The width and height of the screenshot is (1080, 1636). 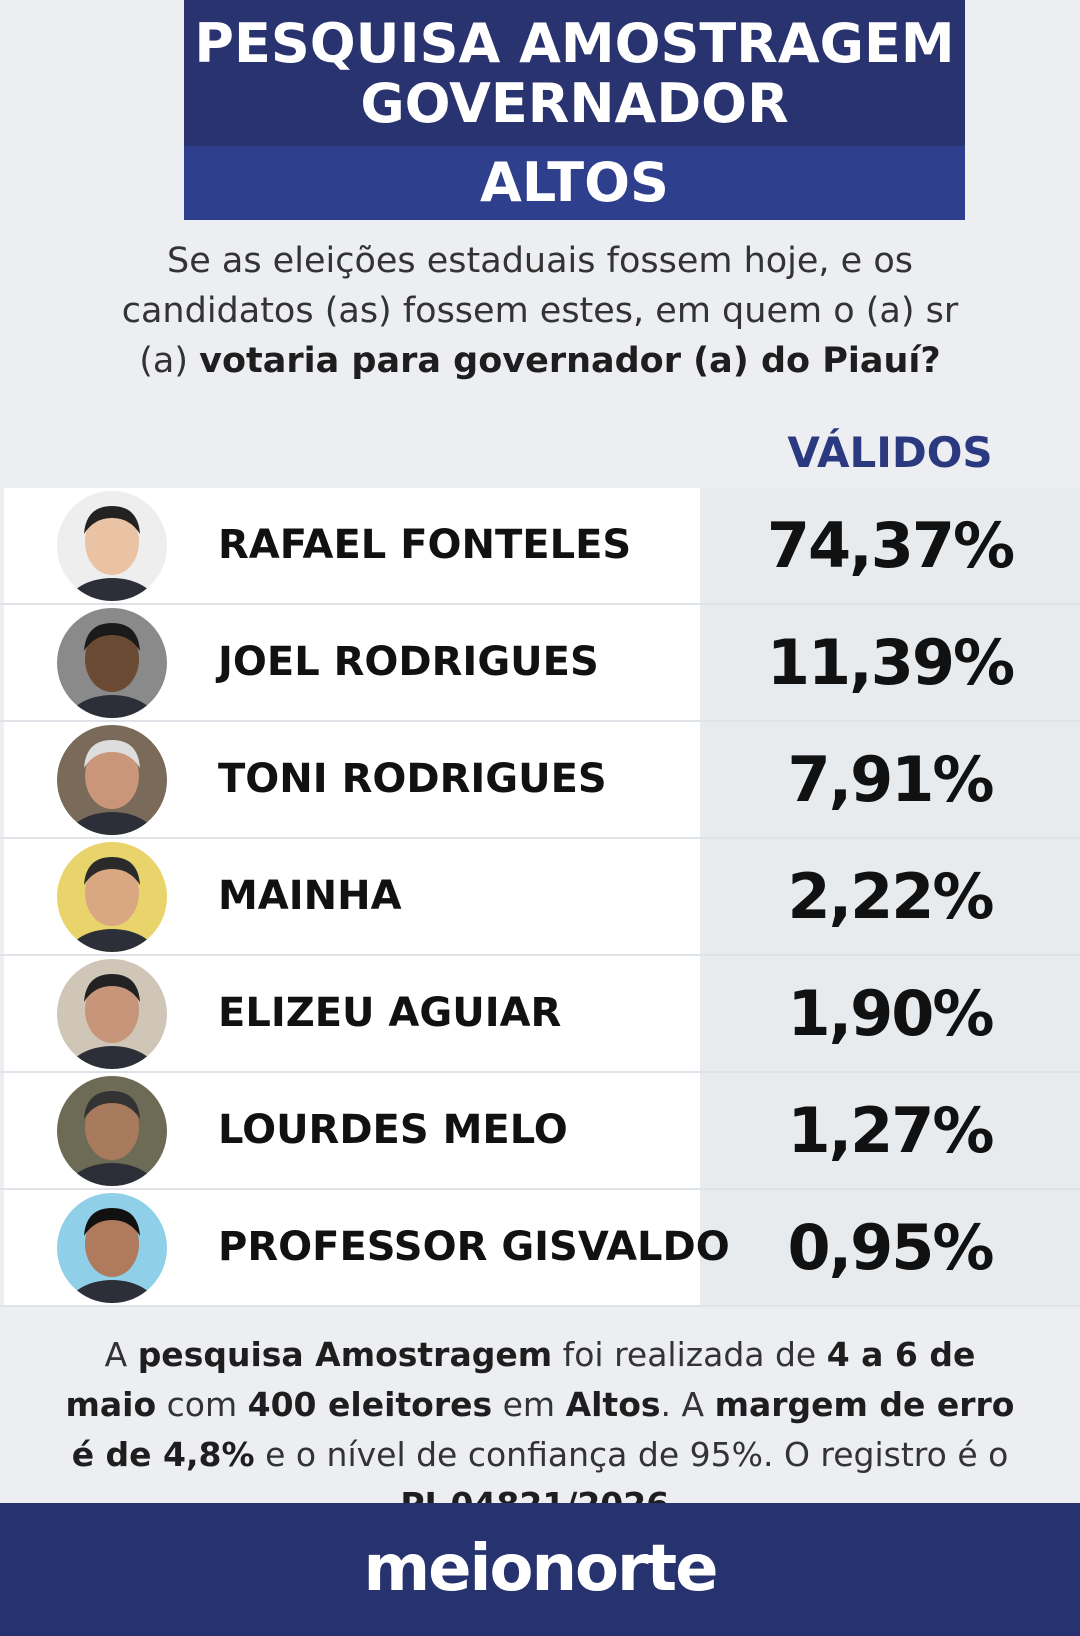 What do you see at coordinates (689, 1354) in the screenshot?
I see `text: foi realizada de` at bounding box center [689, 1354].